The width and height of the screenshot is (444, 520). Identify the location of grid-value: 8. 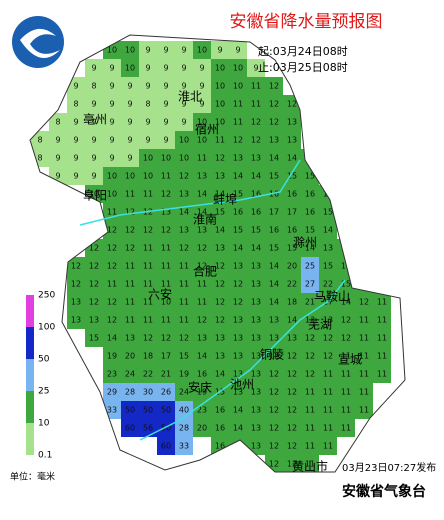
(93, 86).